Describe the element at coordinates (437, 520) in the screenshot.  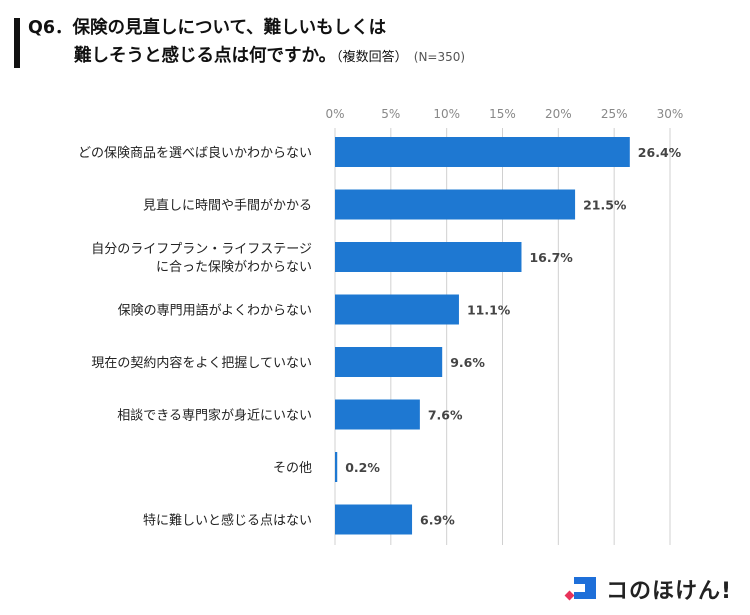
I see `data-label: 6.9%` at that location.